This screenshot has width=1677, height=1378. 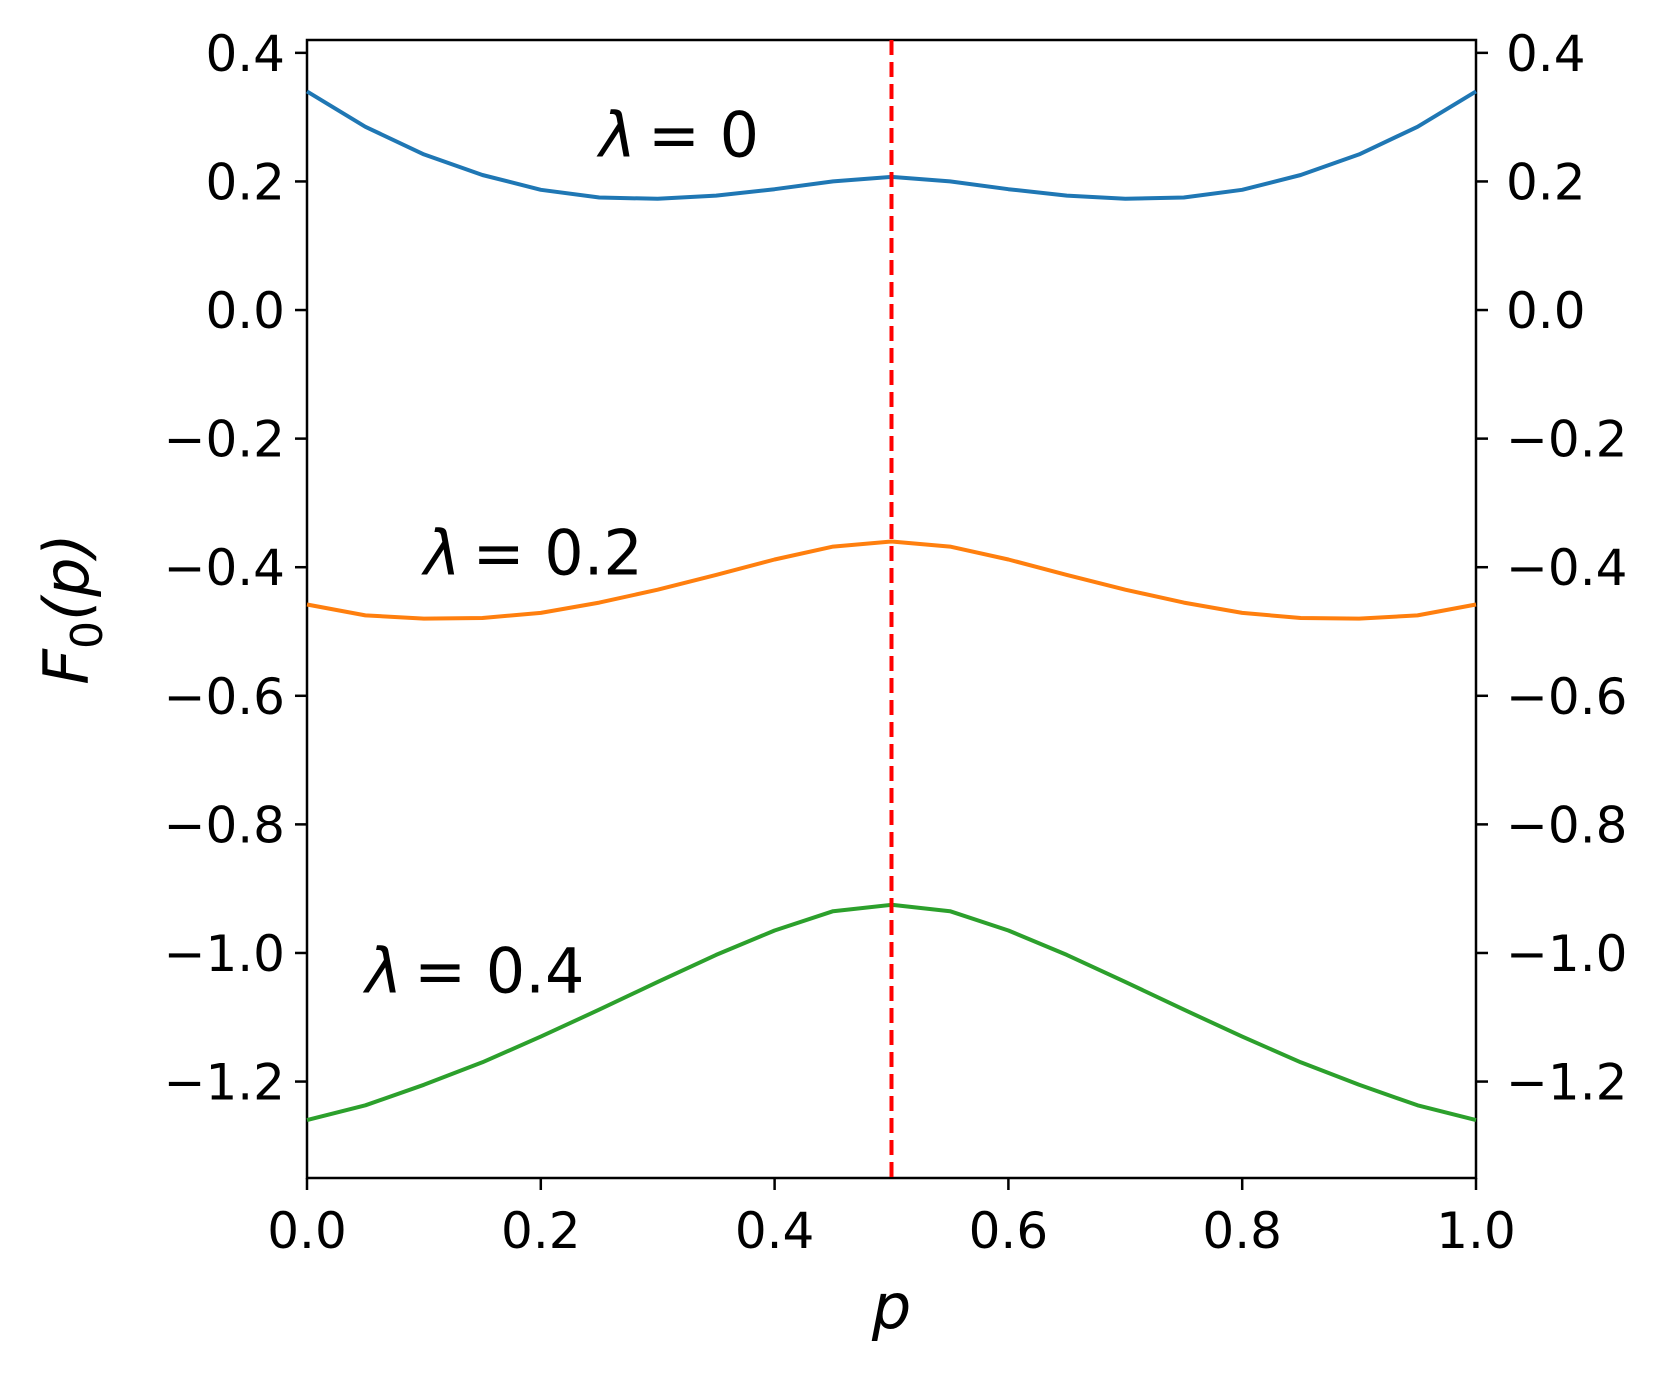 I want to click on y-axis-right: 0.4 0.2 0.0 −0.2 −0.4 −0.6 −0.8 −1.0 −1.2, so click(x=1551, y=568).